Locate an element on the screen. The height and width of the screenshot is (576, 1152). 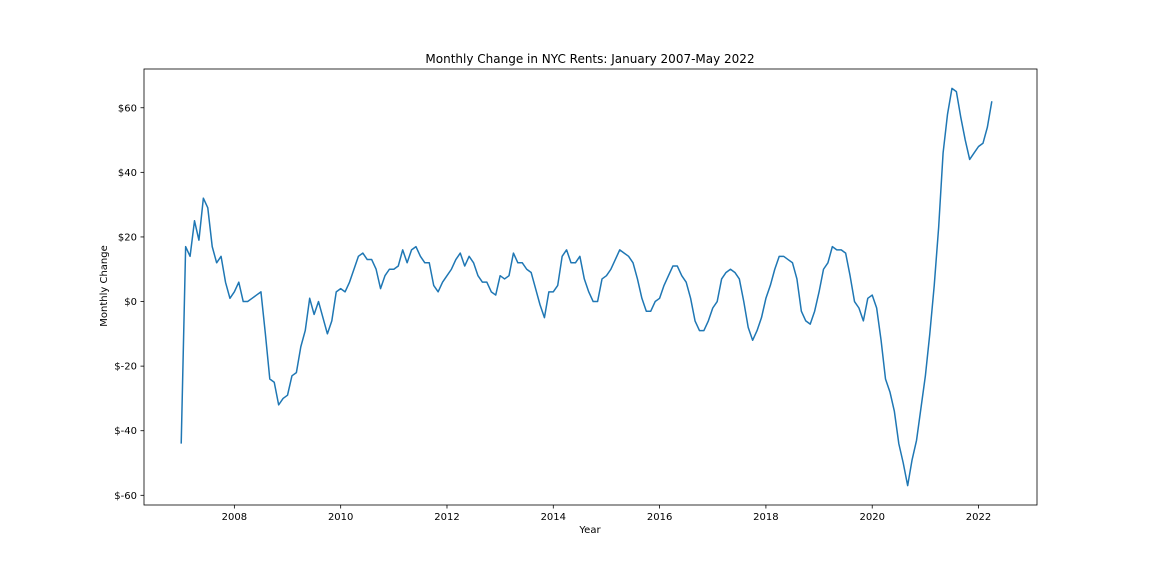
x-tick-label: 2016 is located at coordinates (659, 517).